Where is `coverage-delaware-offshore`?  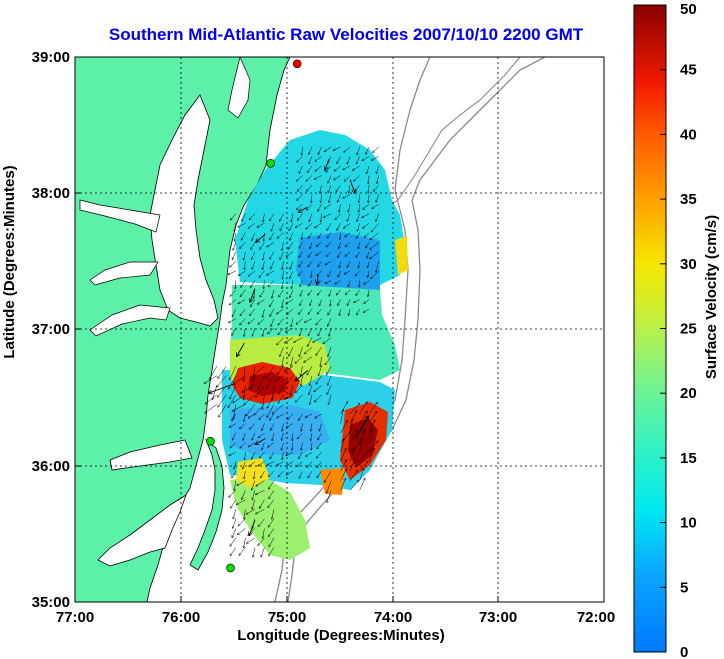 coverage-delaware-offshore is located at coordinates (401, 255).